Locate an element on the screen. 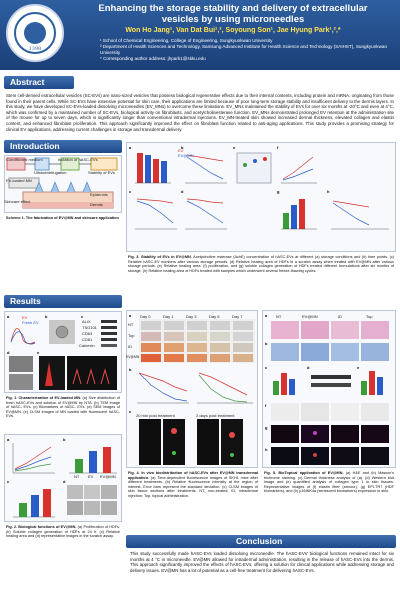  scheme-label-stability: Stability of EVs is located at coordinates (101, 172).